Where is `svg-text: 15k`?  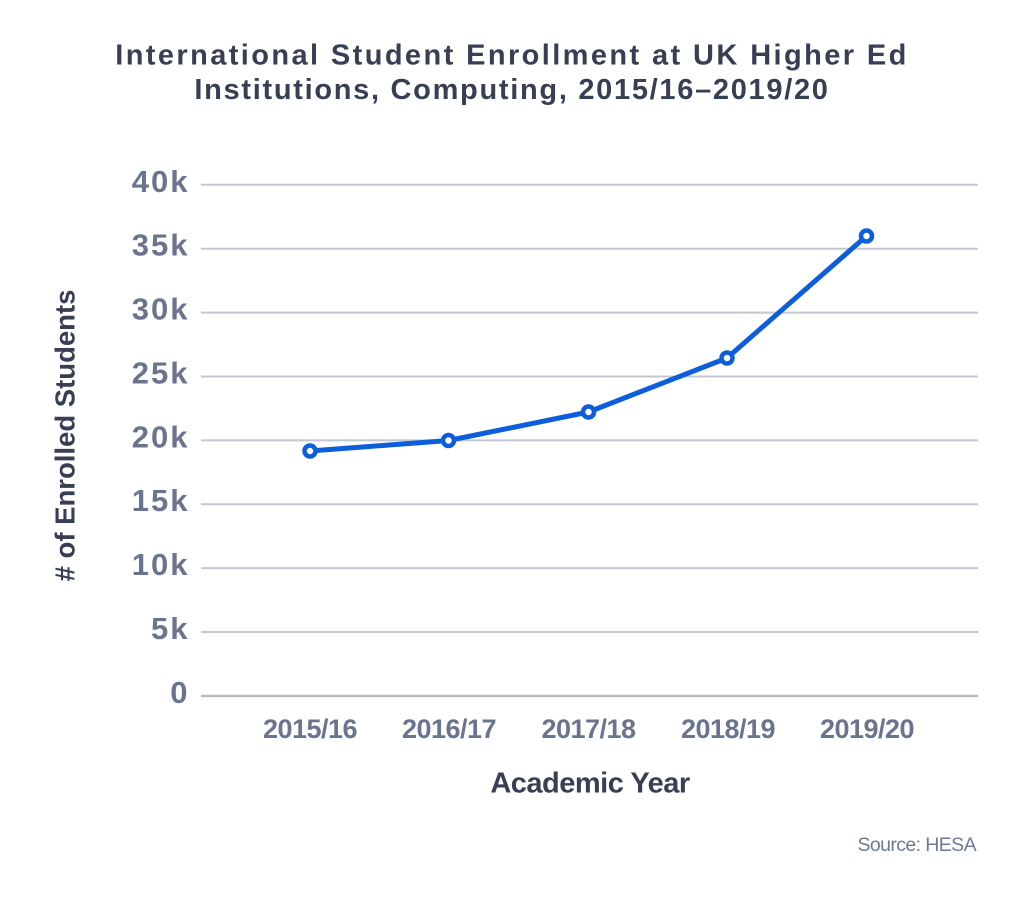 svg-text: 15k is located at coordinates (161, 500).